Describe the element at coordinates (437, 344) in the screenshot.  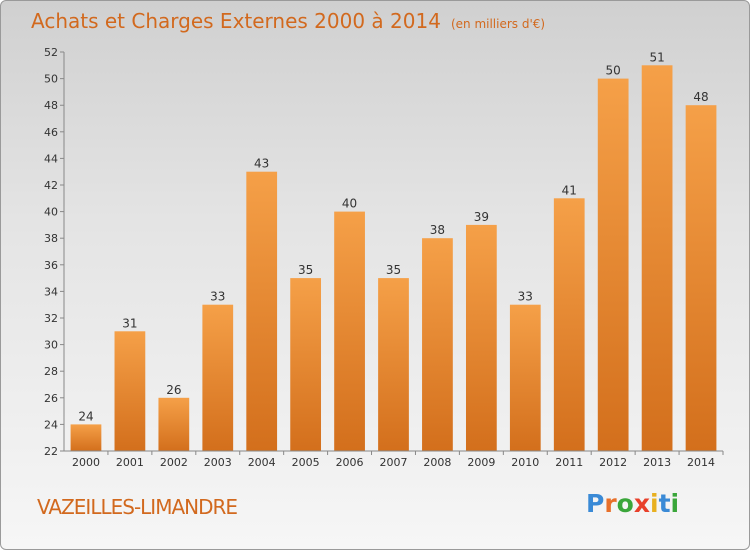
I see `bar-2008` at that location.